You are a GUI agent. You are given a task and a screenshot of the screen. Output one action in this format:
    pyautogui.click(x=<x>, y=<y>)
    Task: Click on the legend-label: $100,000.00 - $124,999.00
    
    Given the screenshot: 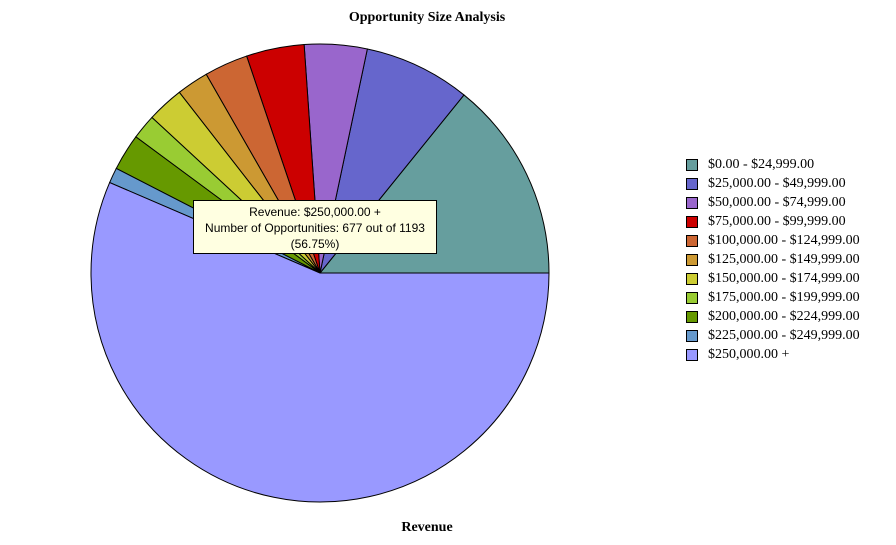 What is the action you would take?
    pyautogui.click(x=784, y=240)
    